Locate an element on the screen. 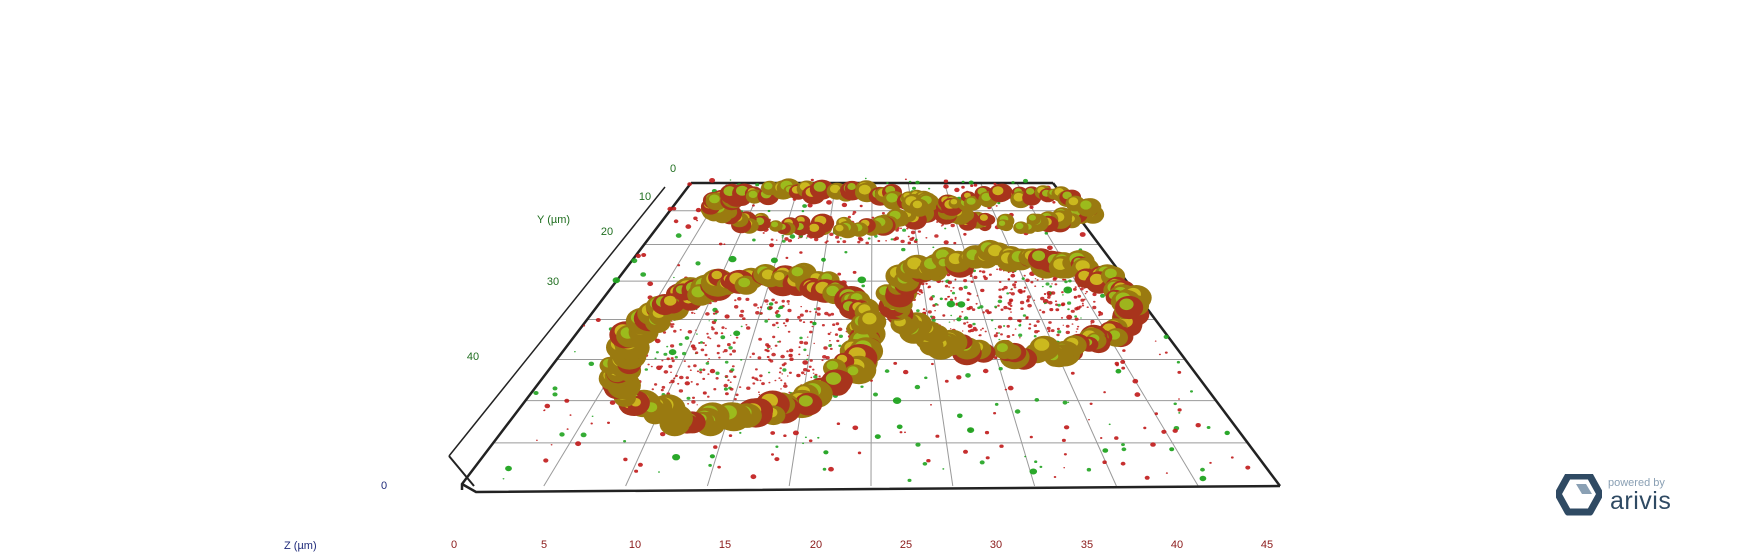 This screenshot has width=1742, height=552. arivis-logo-icon is located at coordinates (1579, 495).